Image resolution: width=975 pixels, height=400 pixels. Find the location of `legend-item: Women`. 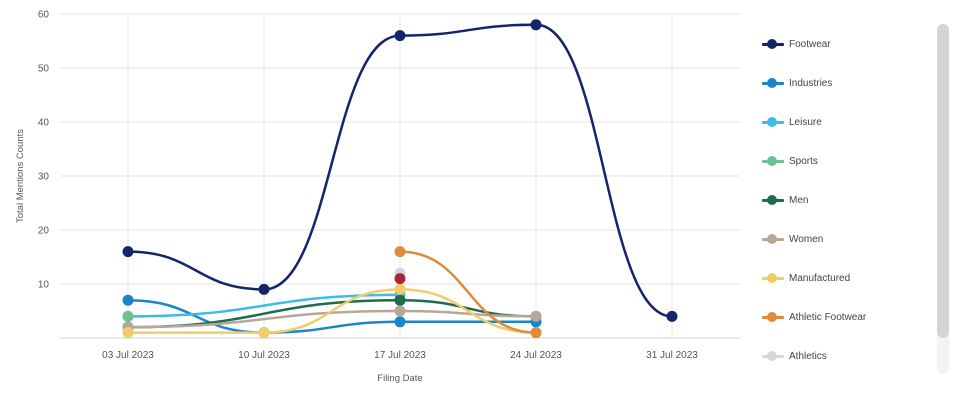

legend-item: Women is located at coordinates (792, 239).